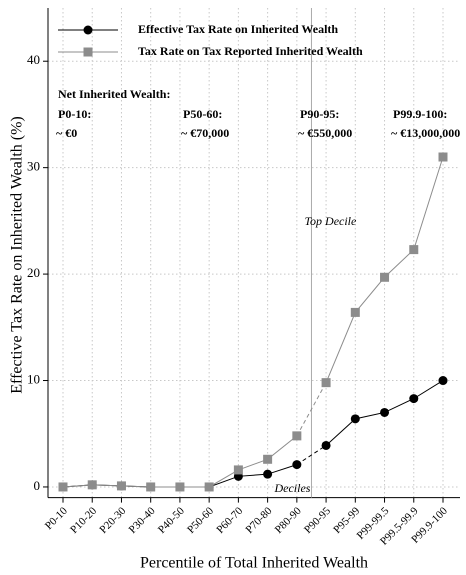 Image resolution: width=466 pixels, height=575 pixels. Describe the element at coordinates (325, 133) in the screenshot. I see `wealth-amount: ~ €550,000` at that location.